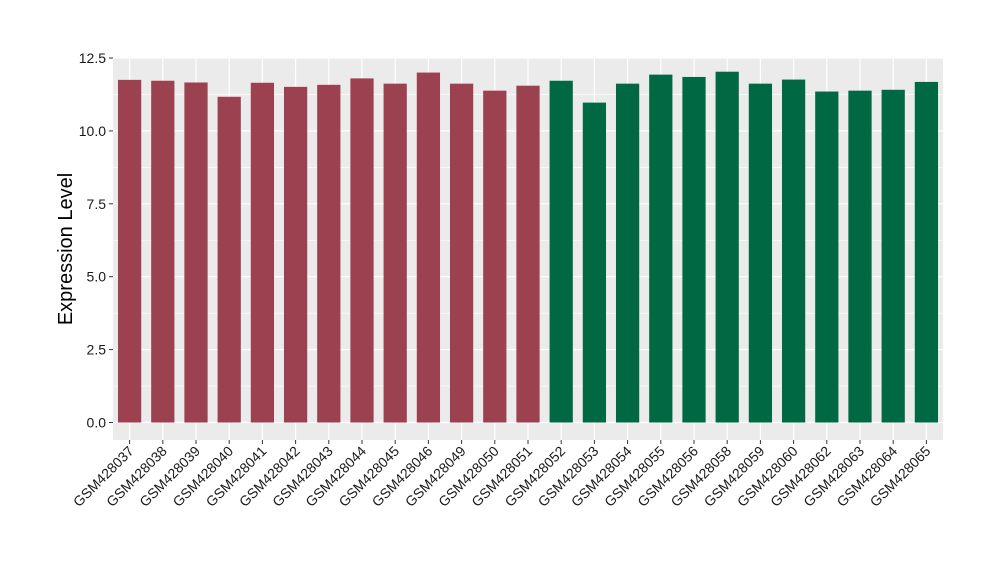  I want to click on y-axis-title: Expression Level, so click(66, 249).